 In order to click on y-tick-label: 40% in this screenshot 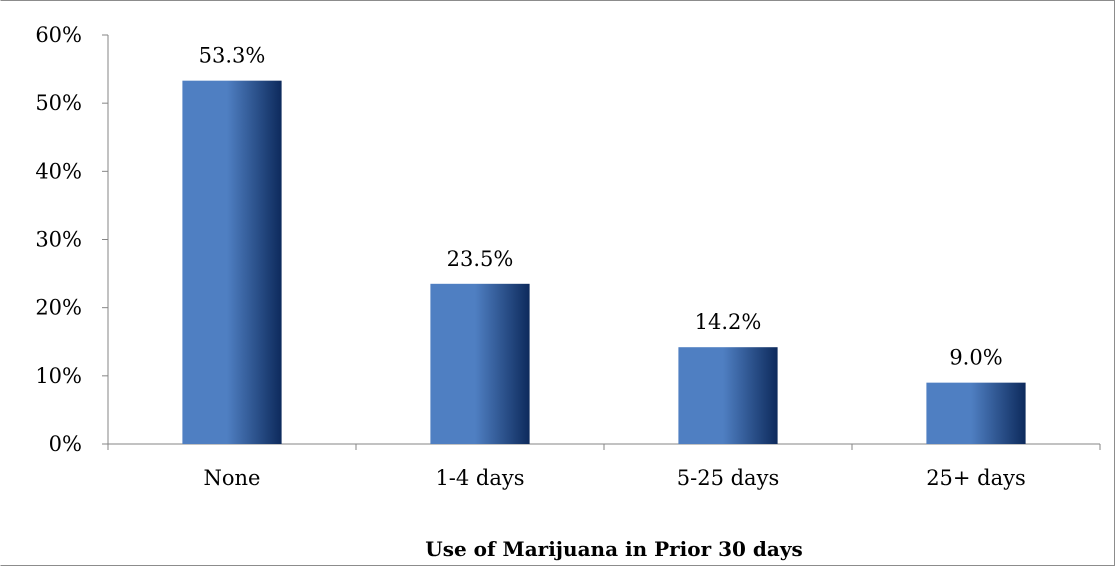, I will do `click(58, 171)`.